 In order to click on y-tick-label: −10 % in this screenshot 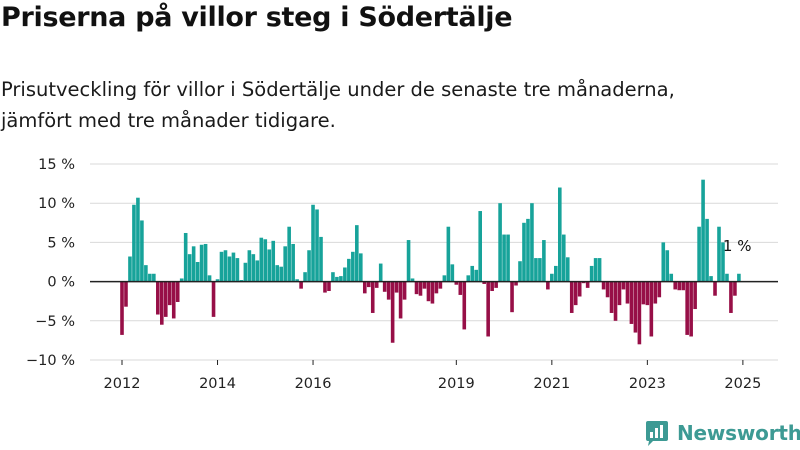, I will do `click(50, 361)`.